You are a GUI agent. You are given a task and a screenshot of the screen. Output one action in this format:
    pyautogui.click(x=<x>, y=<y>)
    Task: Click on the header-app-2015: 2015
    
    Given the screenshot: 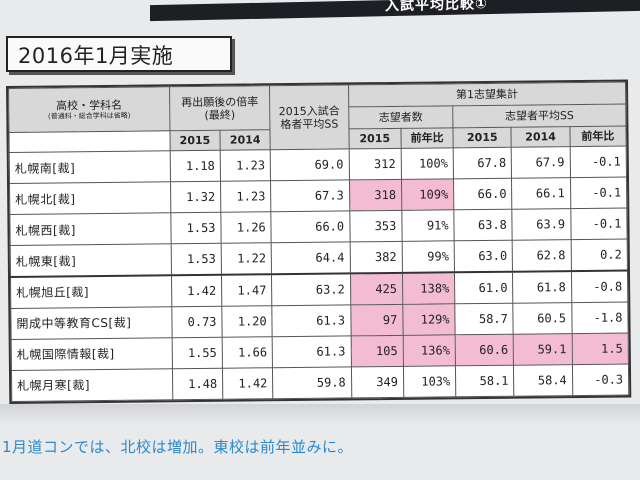 What is the action you would take?
    pyautogui.click(x=375, y=139)
    